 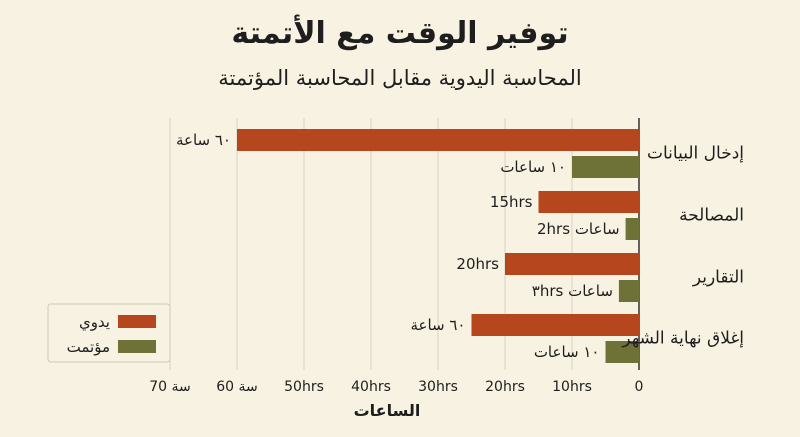 I want to click on bar-value-label: 2hrs ساعات, so click(x=578, y=229).